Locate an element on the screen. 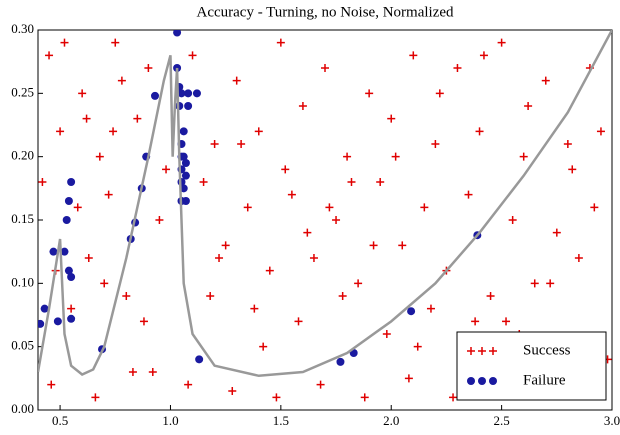 This screenshot has height=435, width=620. x-tick-label: 2.5 is located at coordinates (501, 420).